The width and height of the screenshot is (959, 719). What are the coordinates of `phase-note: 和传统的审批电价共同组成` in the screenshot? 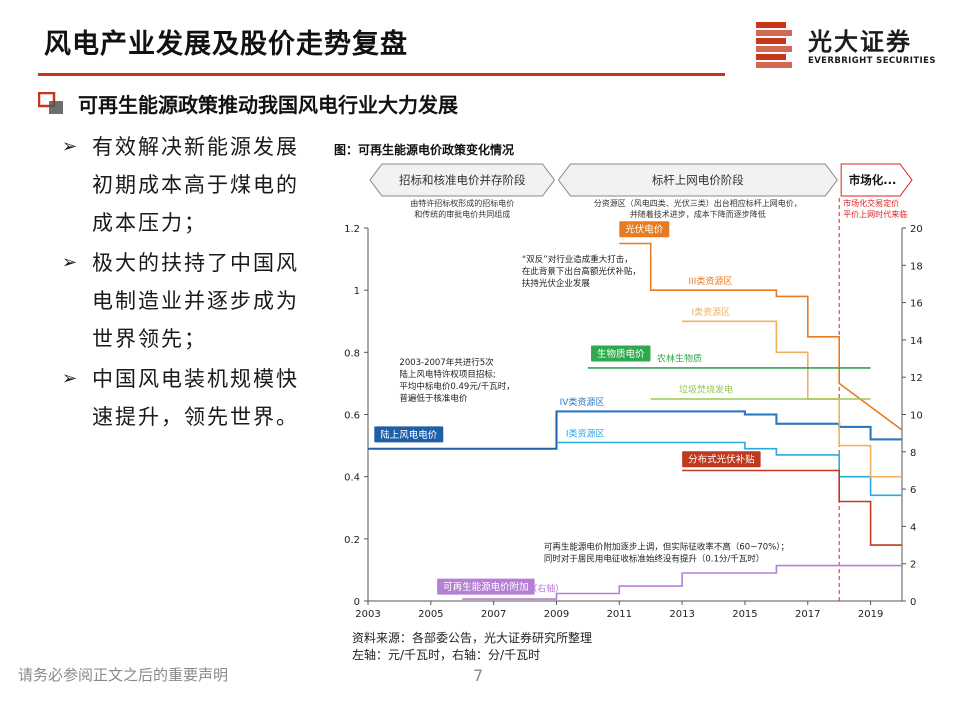 It's located at (462, 214).